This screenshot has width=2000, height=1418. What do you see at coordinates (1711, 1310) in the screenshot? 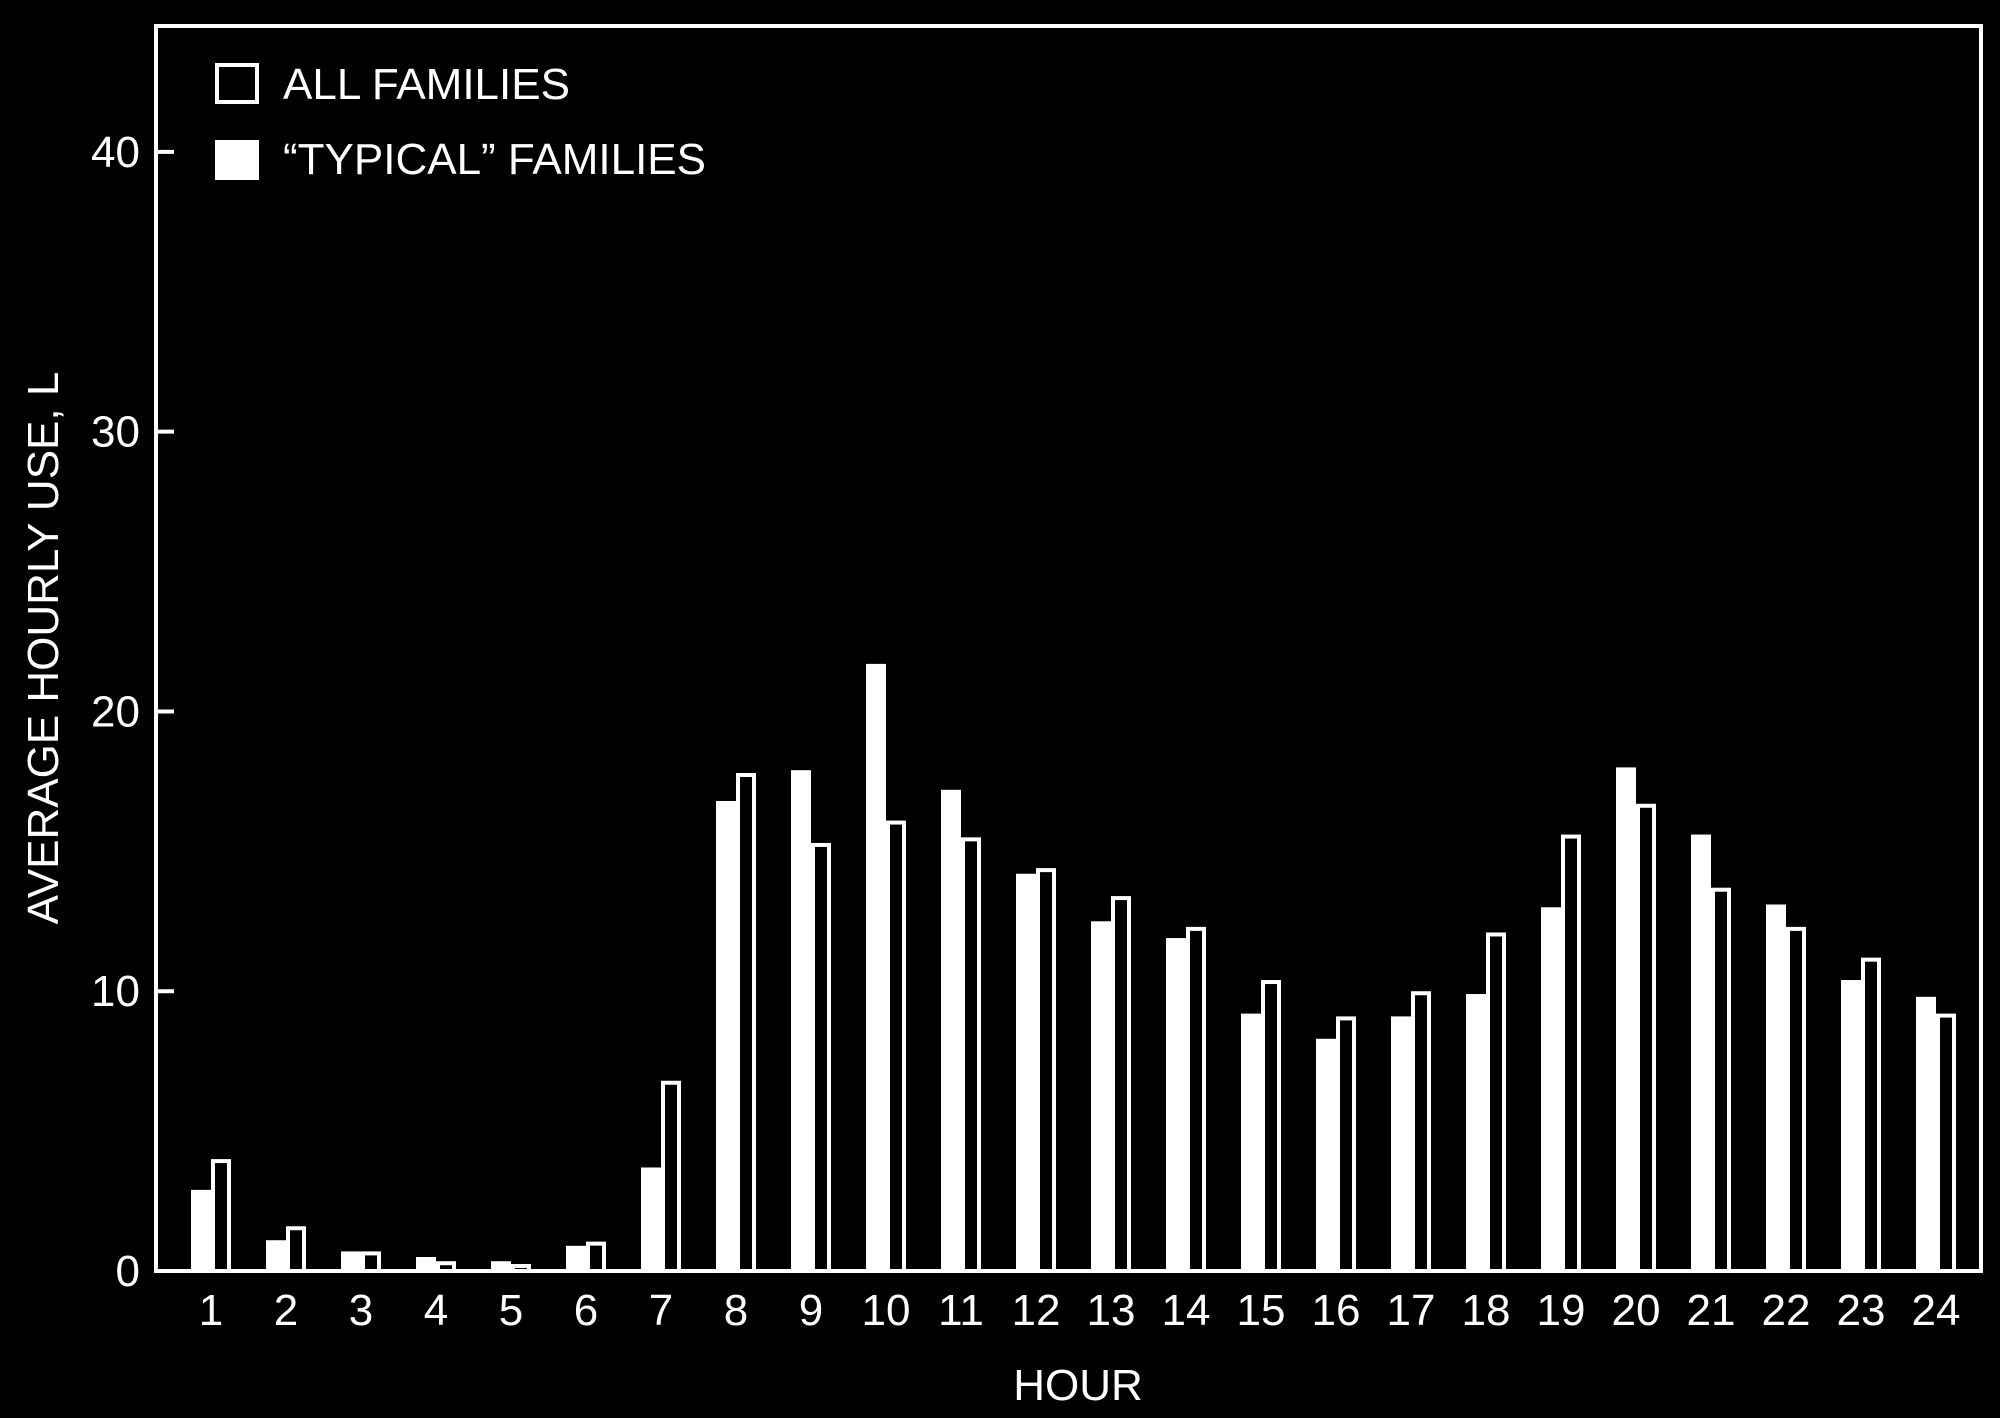
I see `x-tick-label: 21` at bounding box center [1711, 1310].